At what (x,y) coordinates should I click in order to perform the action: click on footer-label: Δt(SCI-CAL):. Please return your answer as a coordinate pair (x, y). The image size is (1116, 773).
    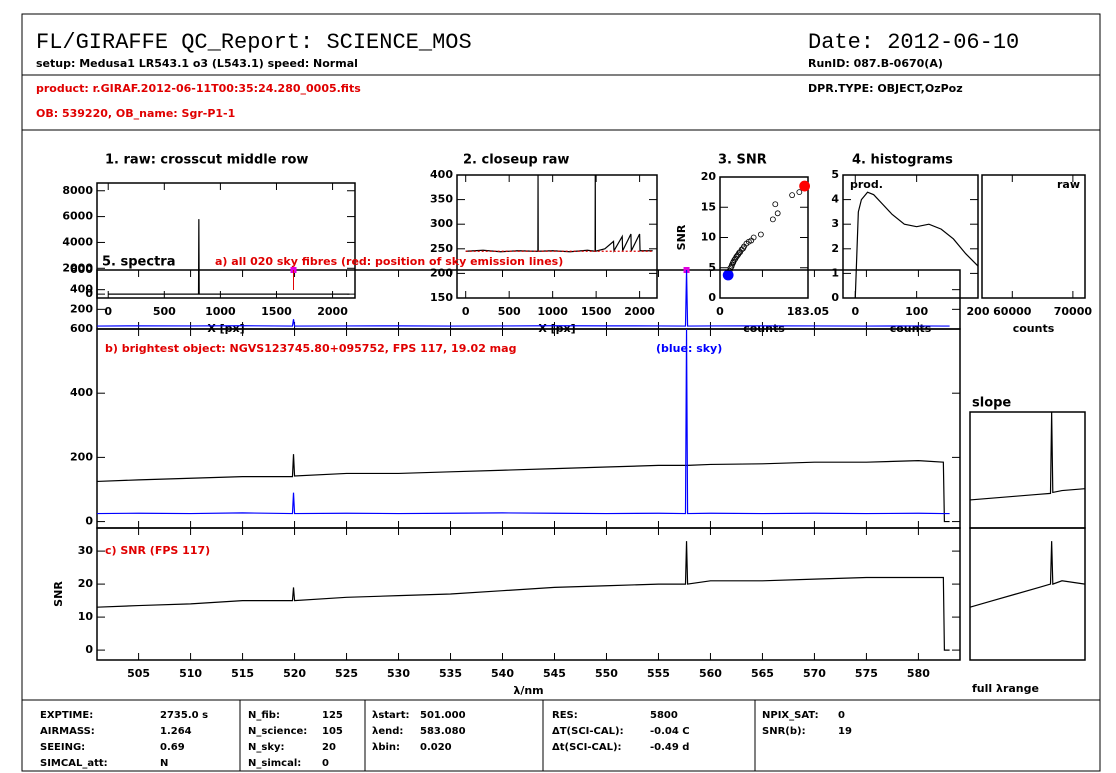
    Looking at the image, I should click on (587, 747).